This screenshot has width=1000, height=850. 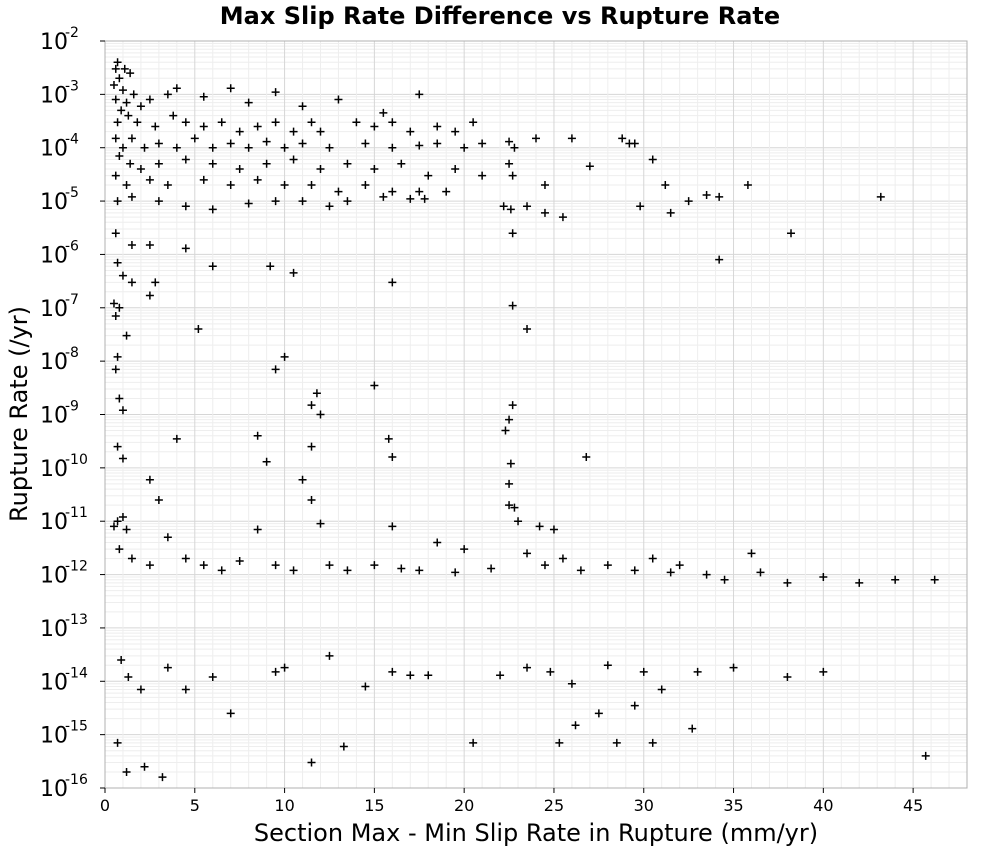 I want to click on y-tick-label: 10⁻⁴, so click(x=59, y=147).